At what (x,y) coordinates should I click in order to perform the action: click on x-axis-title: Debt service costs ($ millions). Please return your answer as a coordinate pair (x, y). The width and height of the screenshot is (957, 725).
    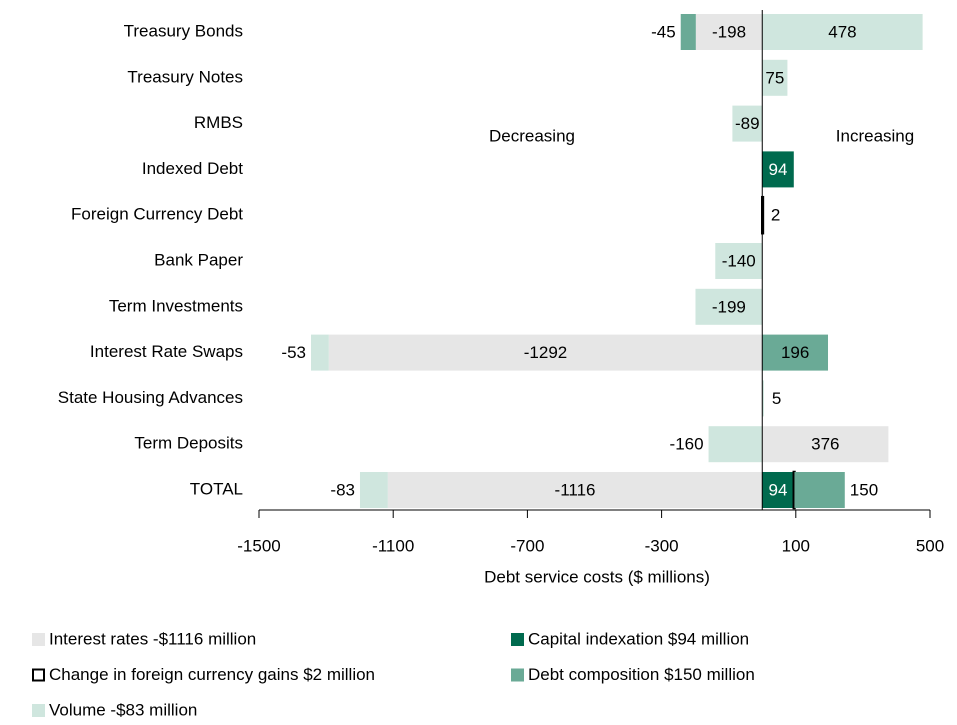
    Looking at the image, I should click on (597, 576).